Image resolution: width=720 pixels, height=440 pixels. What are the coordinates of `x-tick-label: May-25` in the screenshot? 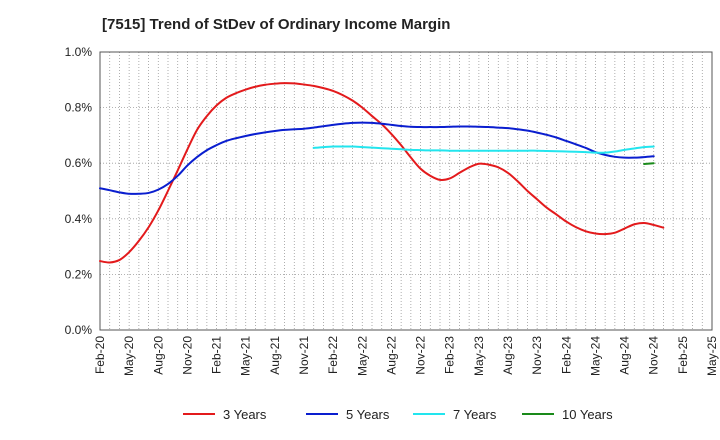 It's located at (712, 356).